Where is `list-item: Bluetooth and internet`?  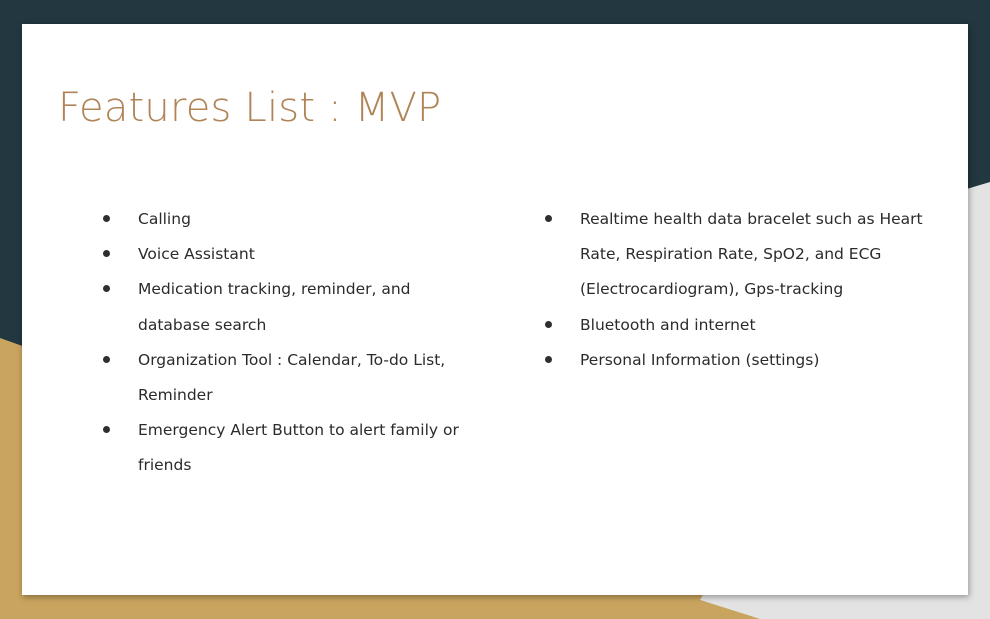 list-item: Bluetooth and internet is located at coordinates (747, 325).